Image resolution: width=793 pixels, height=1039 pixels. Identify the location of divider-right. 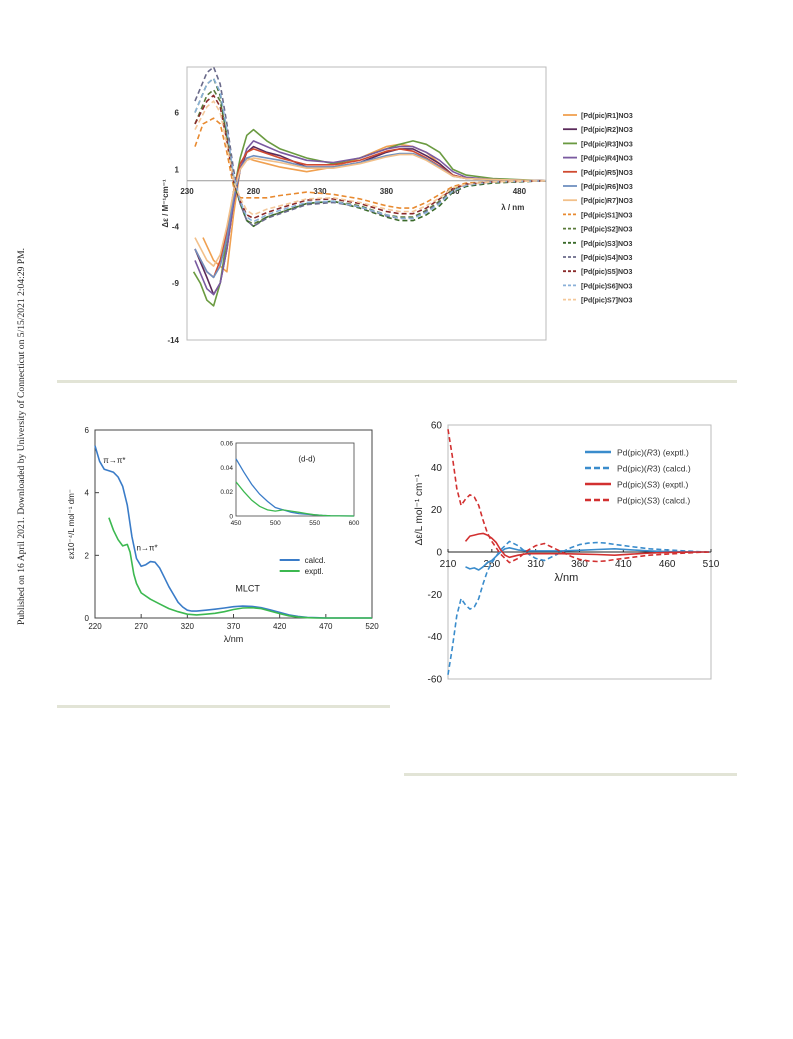
(570, 774).